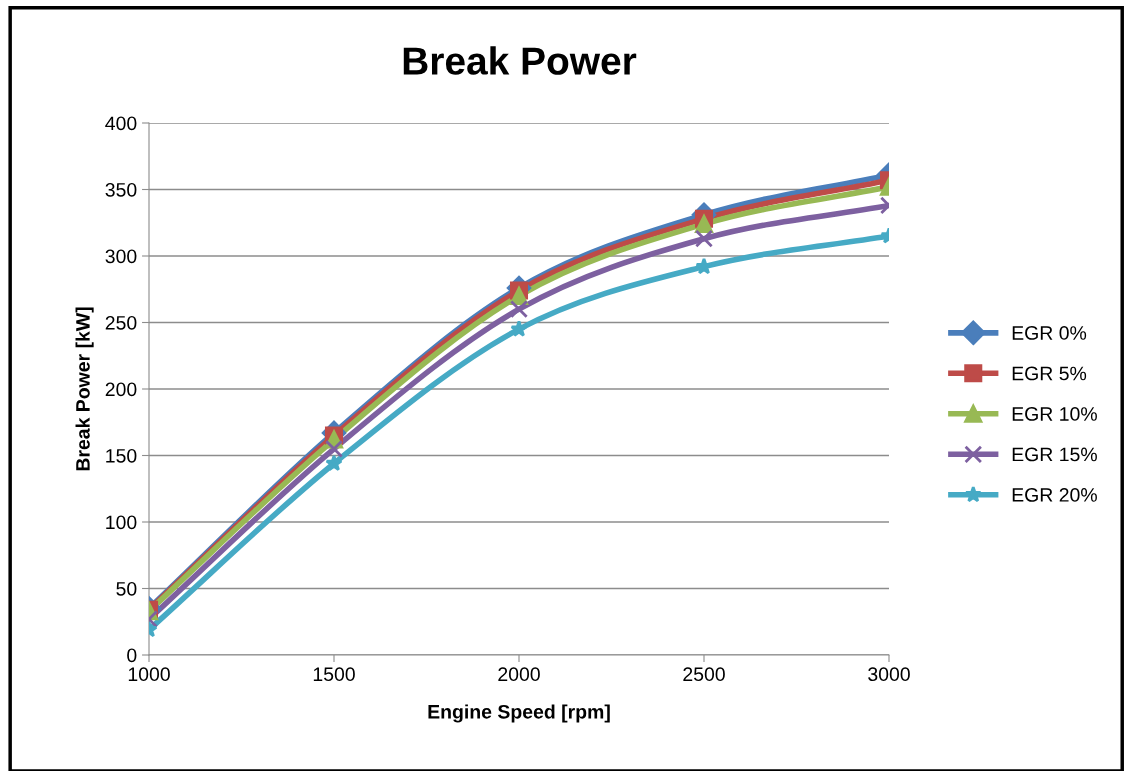 This screenshot has height=771, width=1129. I want to click on legend-label: EGR 0%, so click(1049, 333).